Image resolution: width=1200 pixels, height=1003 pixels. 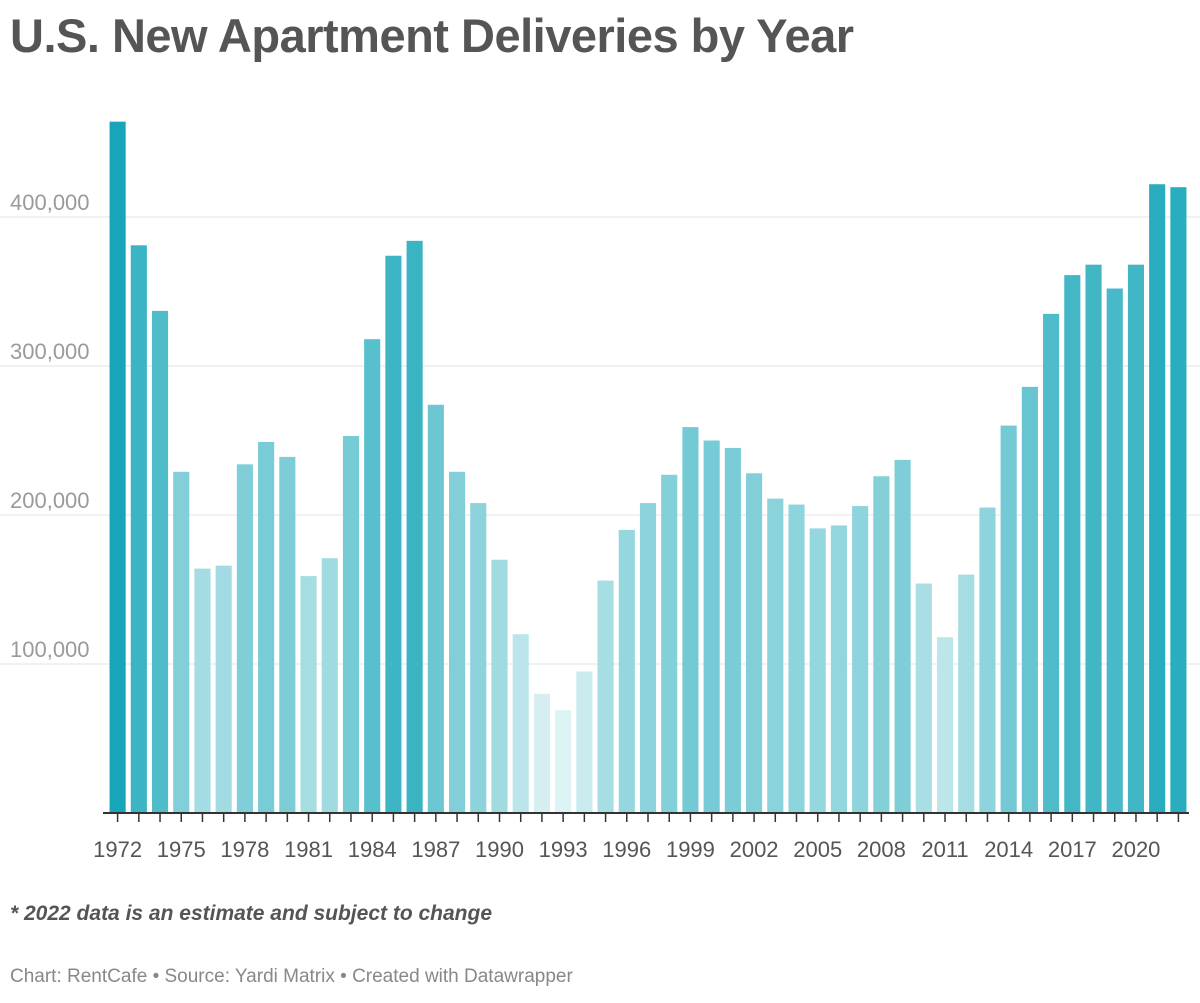 I want to click on bar-2020, so click(x=1136, y=538).